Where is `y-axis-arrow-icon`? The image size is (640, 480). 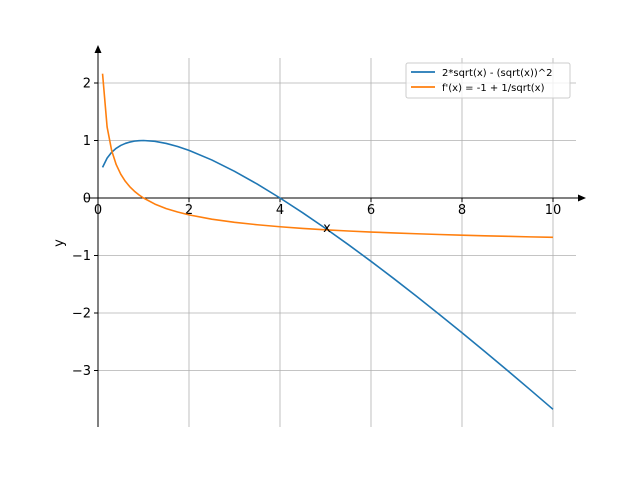 y-axis-arrow-icon is located at coordinates (98, 49).